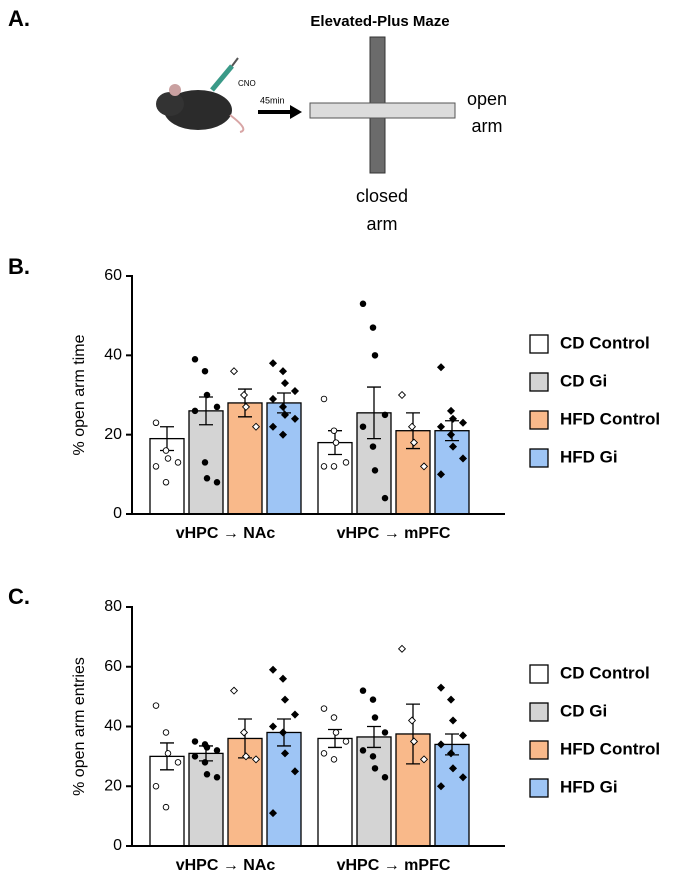  What do you see at coordinates (235, 62) in the screenshot?
I see `syringe-plunger` at bounding box center [235, 62].